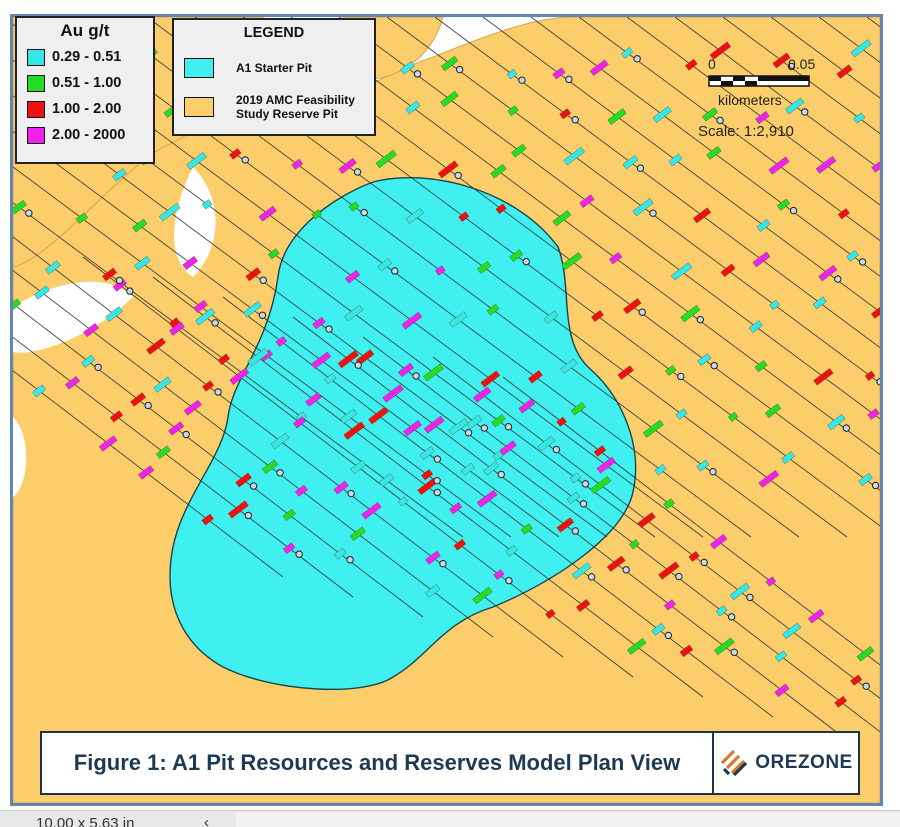 The height and width of the screenshot is (827, 900). I want to click on grade-label: 0.29 - 0.51, so click(87, 57).